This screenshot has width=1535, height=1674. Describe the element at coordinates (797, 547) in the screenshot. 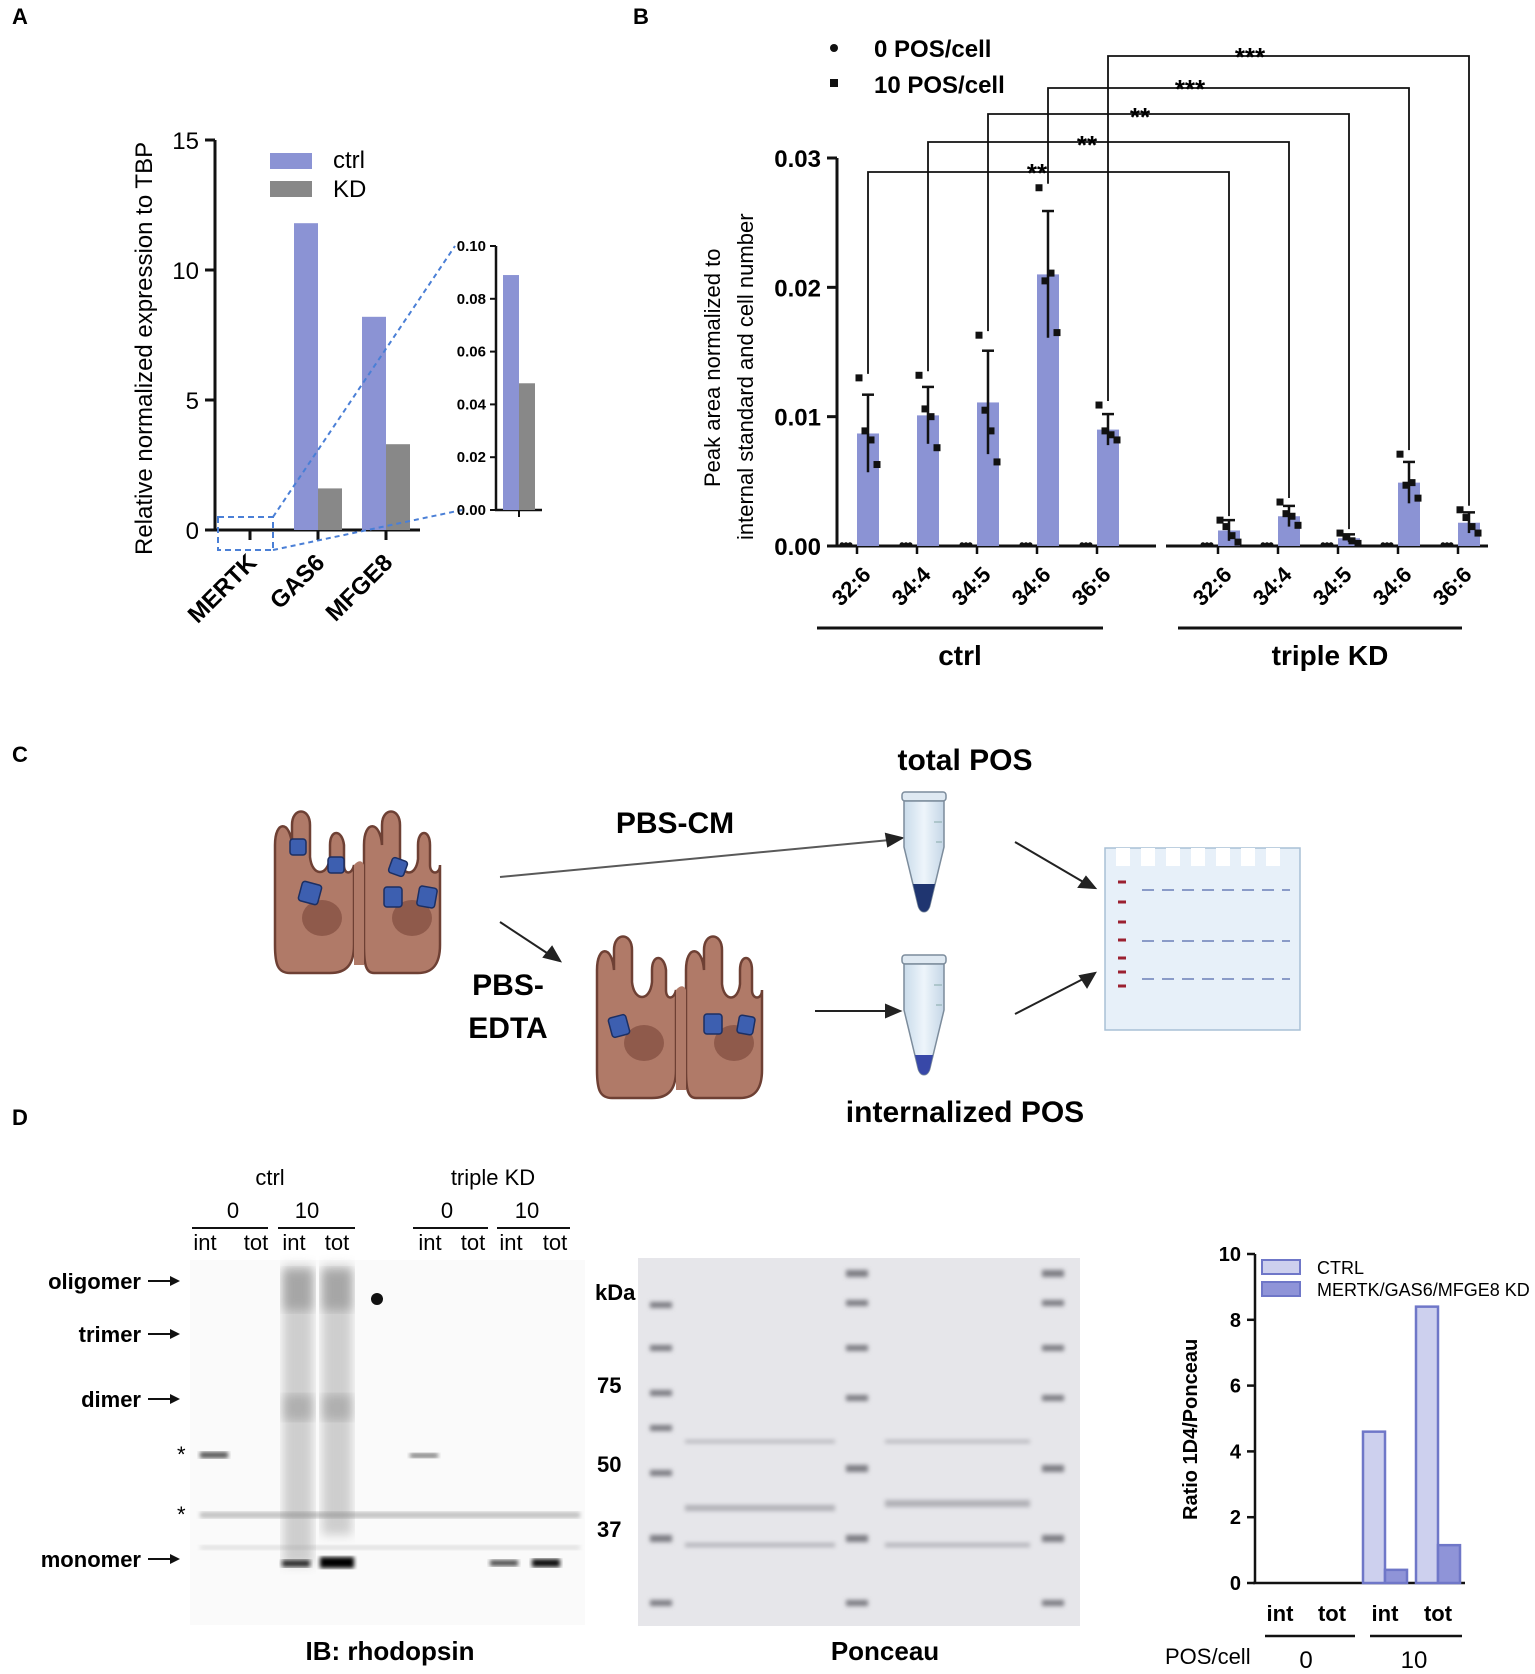

I see `b-y-tick-label: 0.00` at that location.